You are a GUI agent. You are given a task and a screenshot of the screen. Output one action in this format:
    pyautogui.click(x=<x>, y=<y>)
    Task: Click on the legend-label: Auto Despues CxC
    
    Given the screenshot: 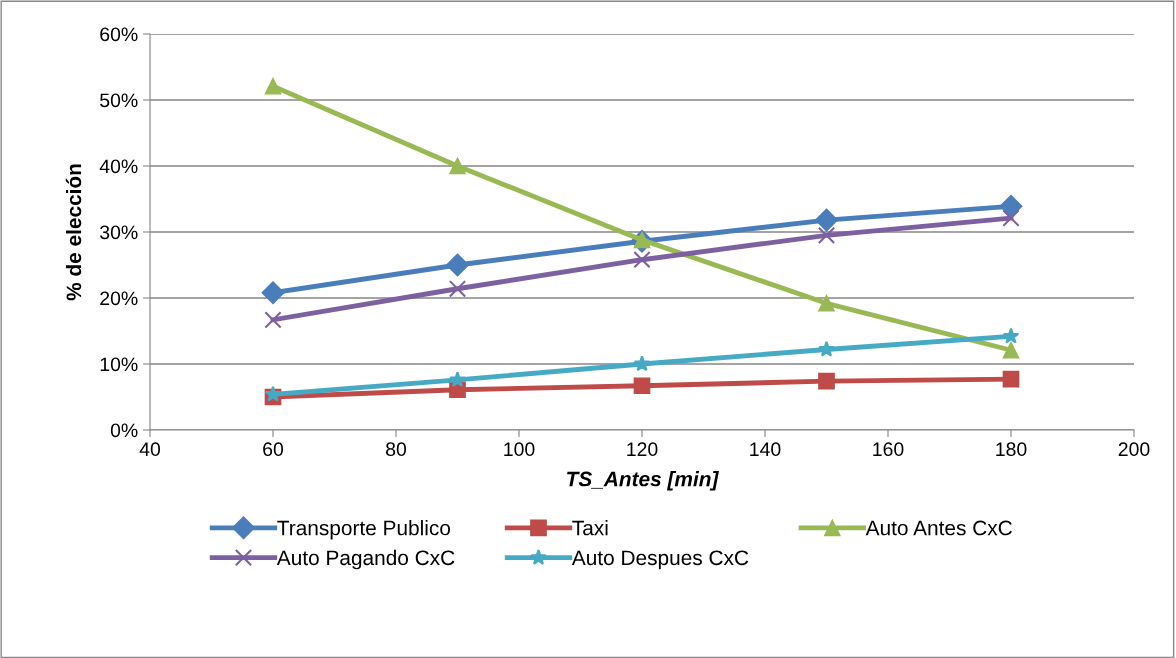 What is the action you would take?
    pyautogui.click(x=660, y=560)
    